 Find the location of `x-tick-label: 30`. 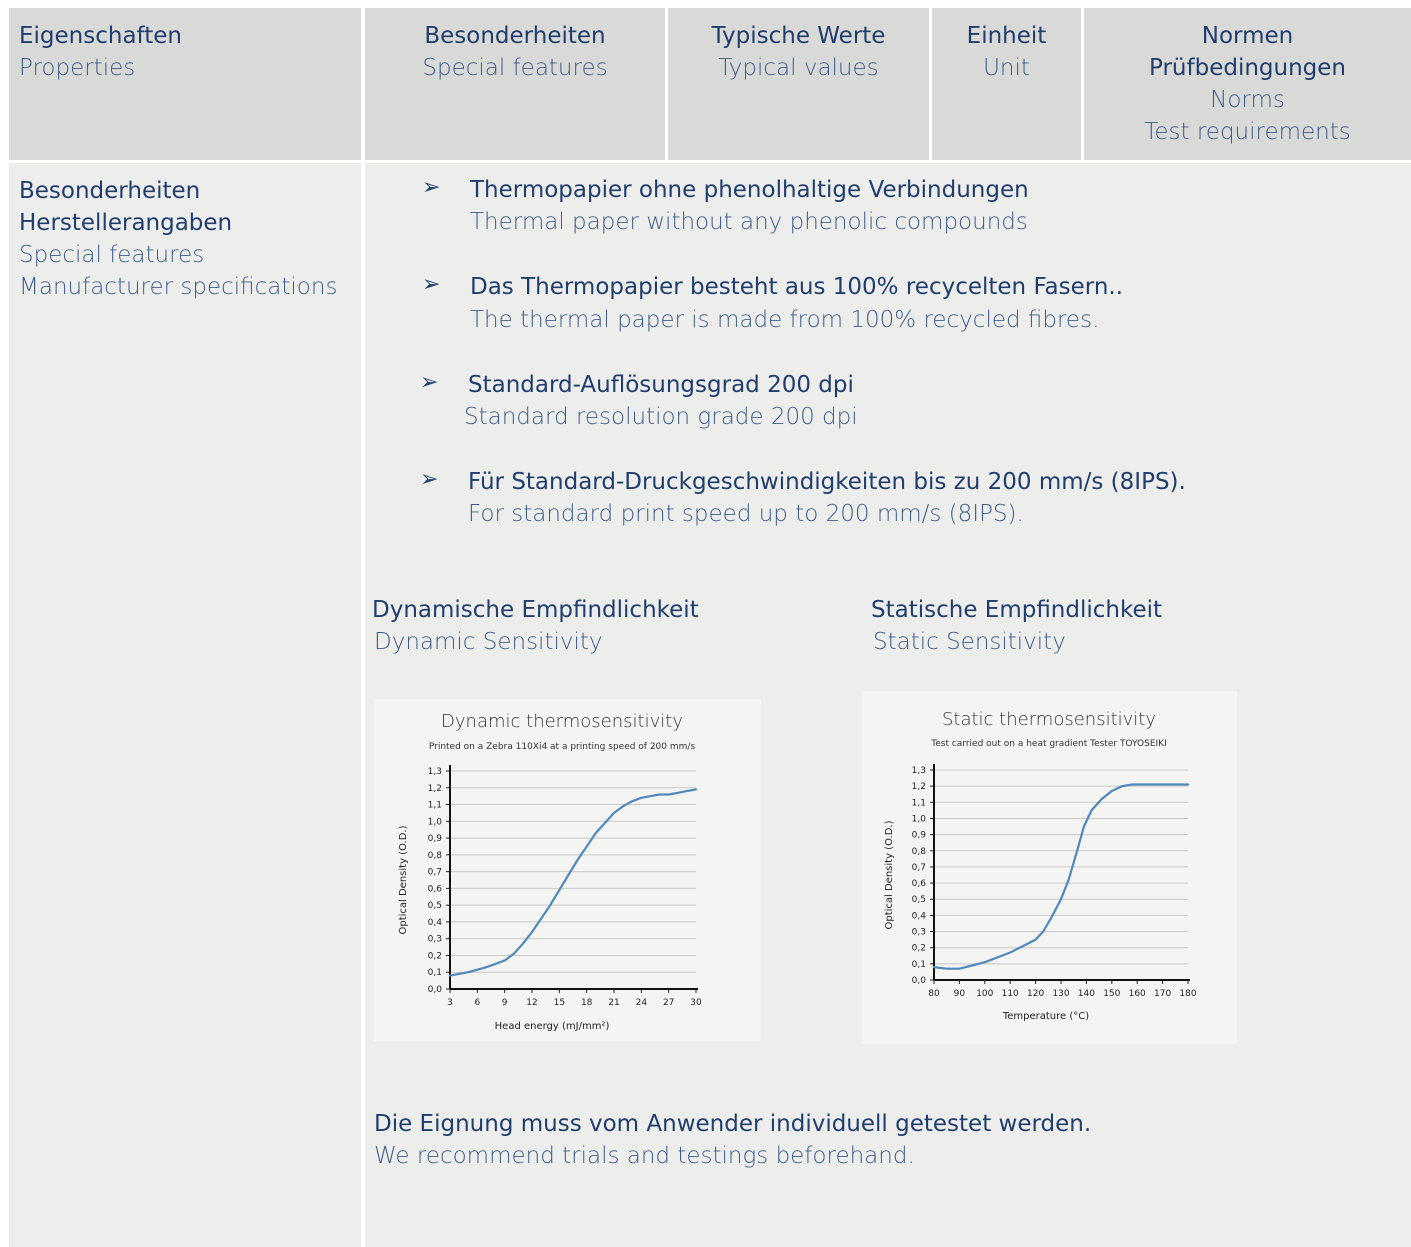

x-tick-label: 30 is located at coordinates (696, 1003).